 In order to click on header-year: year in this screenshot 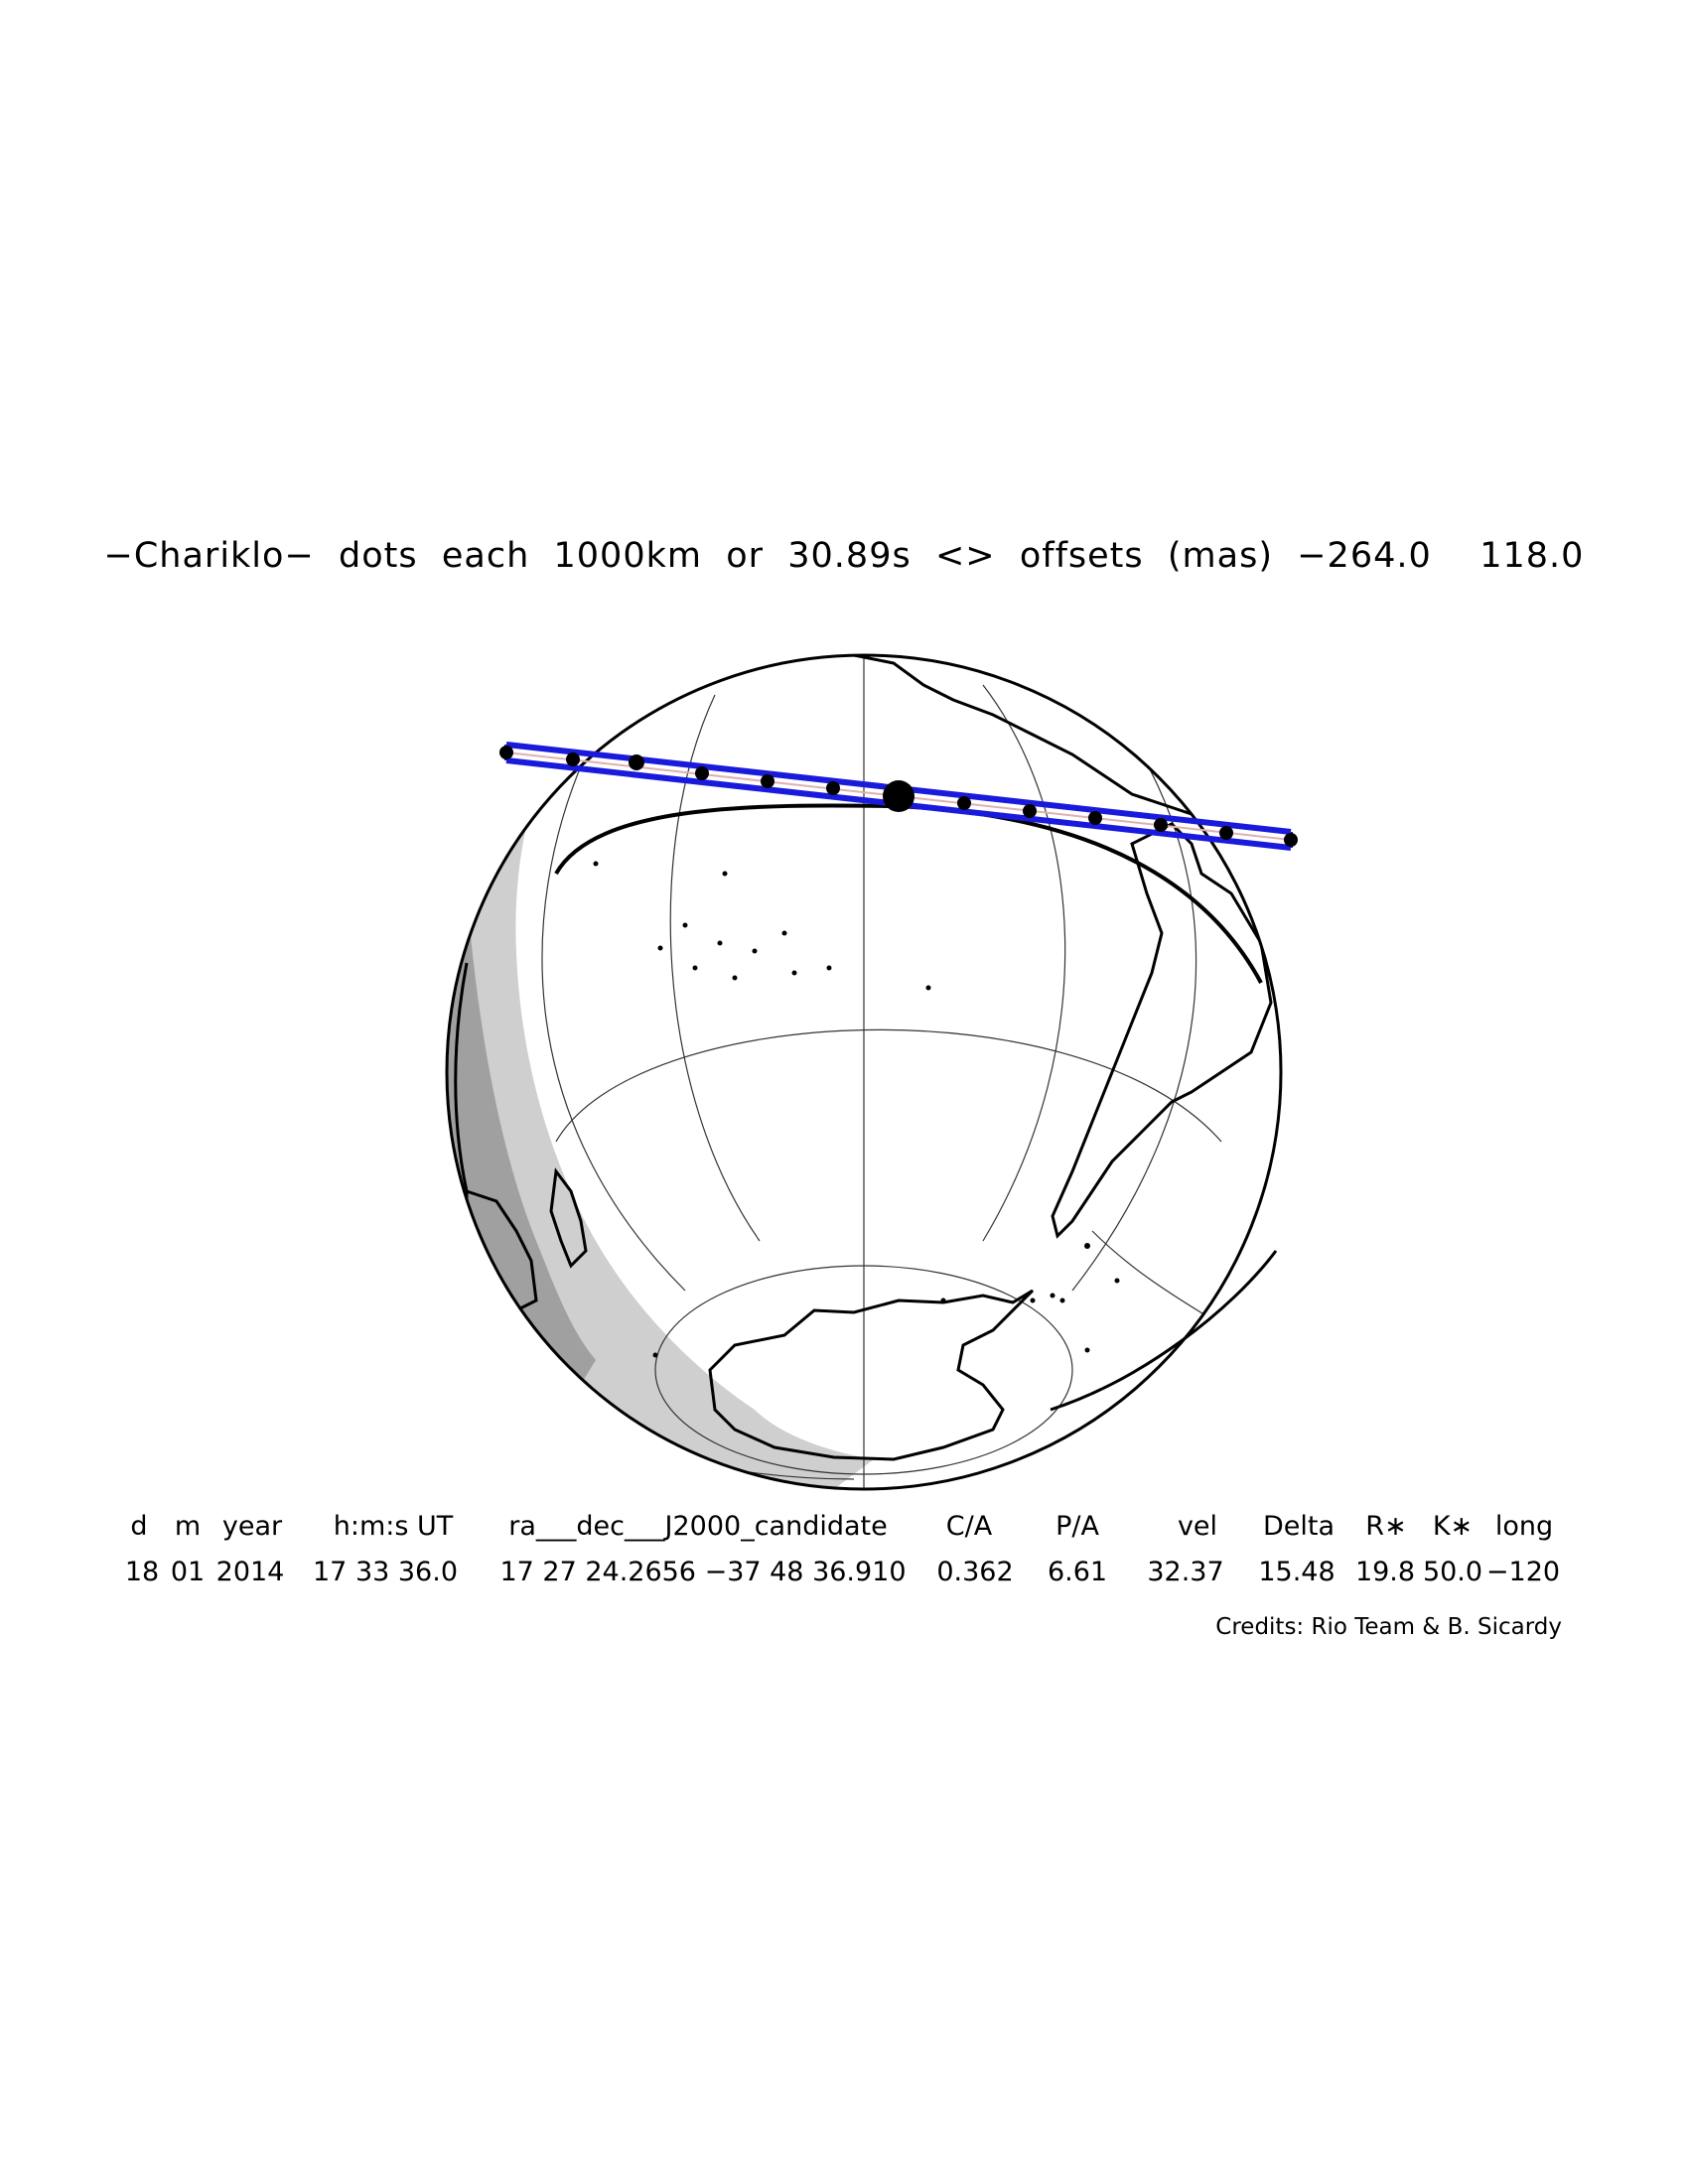, I will do `click(252, 1526)`.